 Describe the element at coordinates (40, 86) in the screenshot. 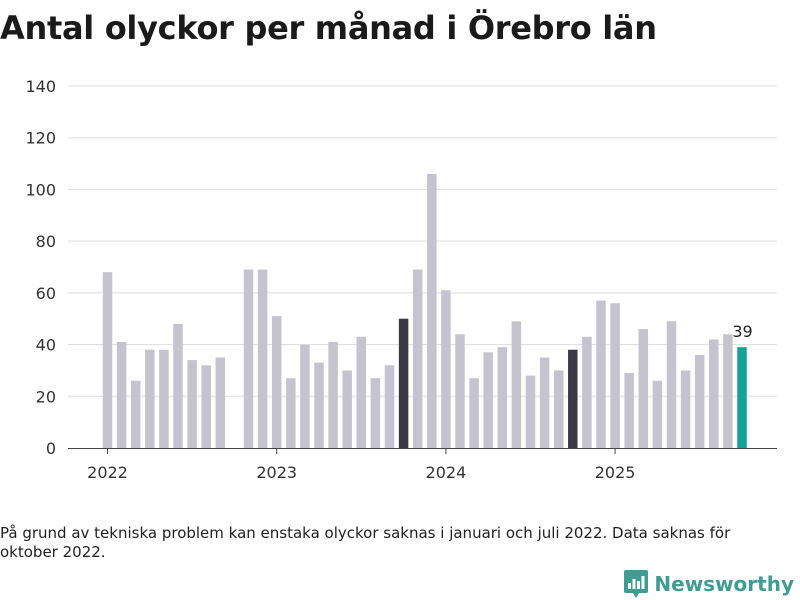

I see `y-tick-label: 140` at that location.